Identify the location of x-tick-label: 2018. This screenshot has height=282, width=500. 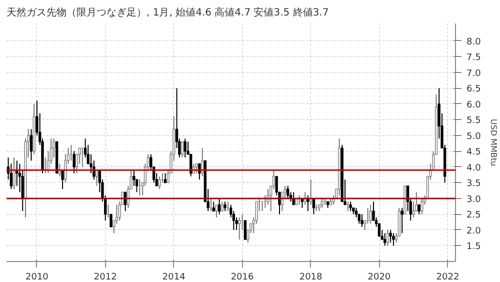
(311, 277).